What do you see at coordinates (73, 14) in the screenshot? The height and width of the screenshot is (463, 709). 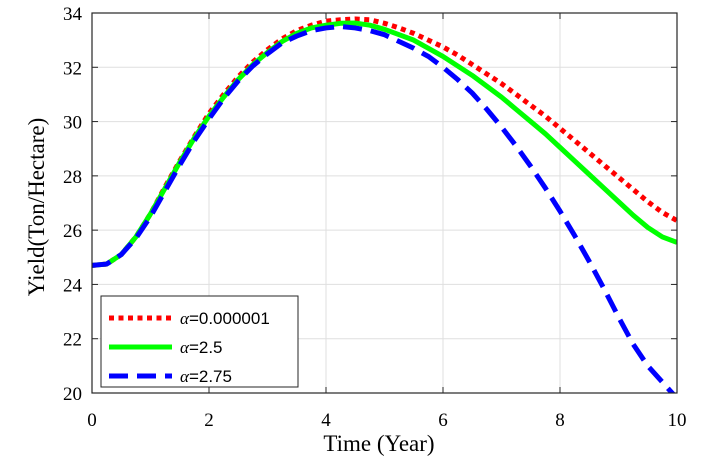 I see `y-tick-label: 34` at bounding box center [73, 14].